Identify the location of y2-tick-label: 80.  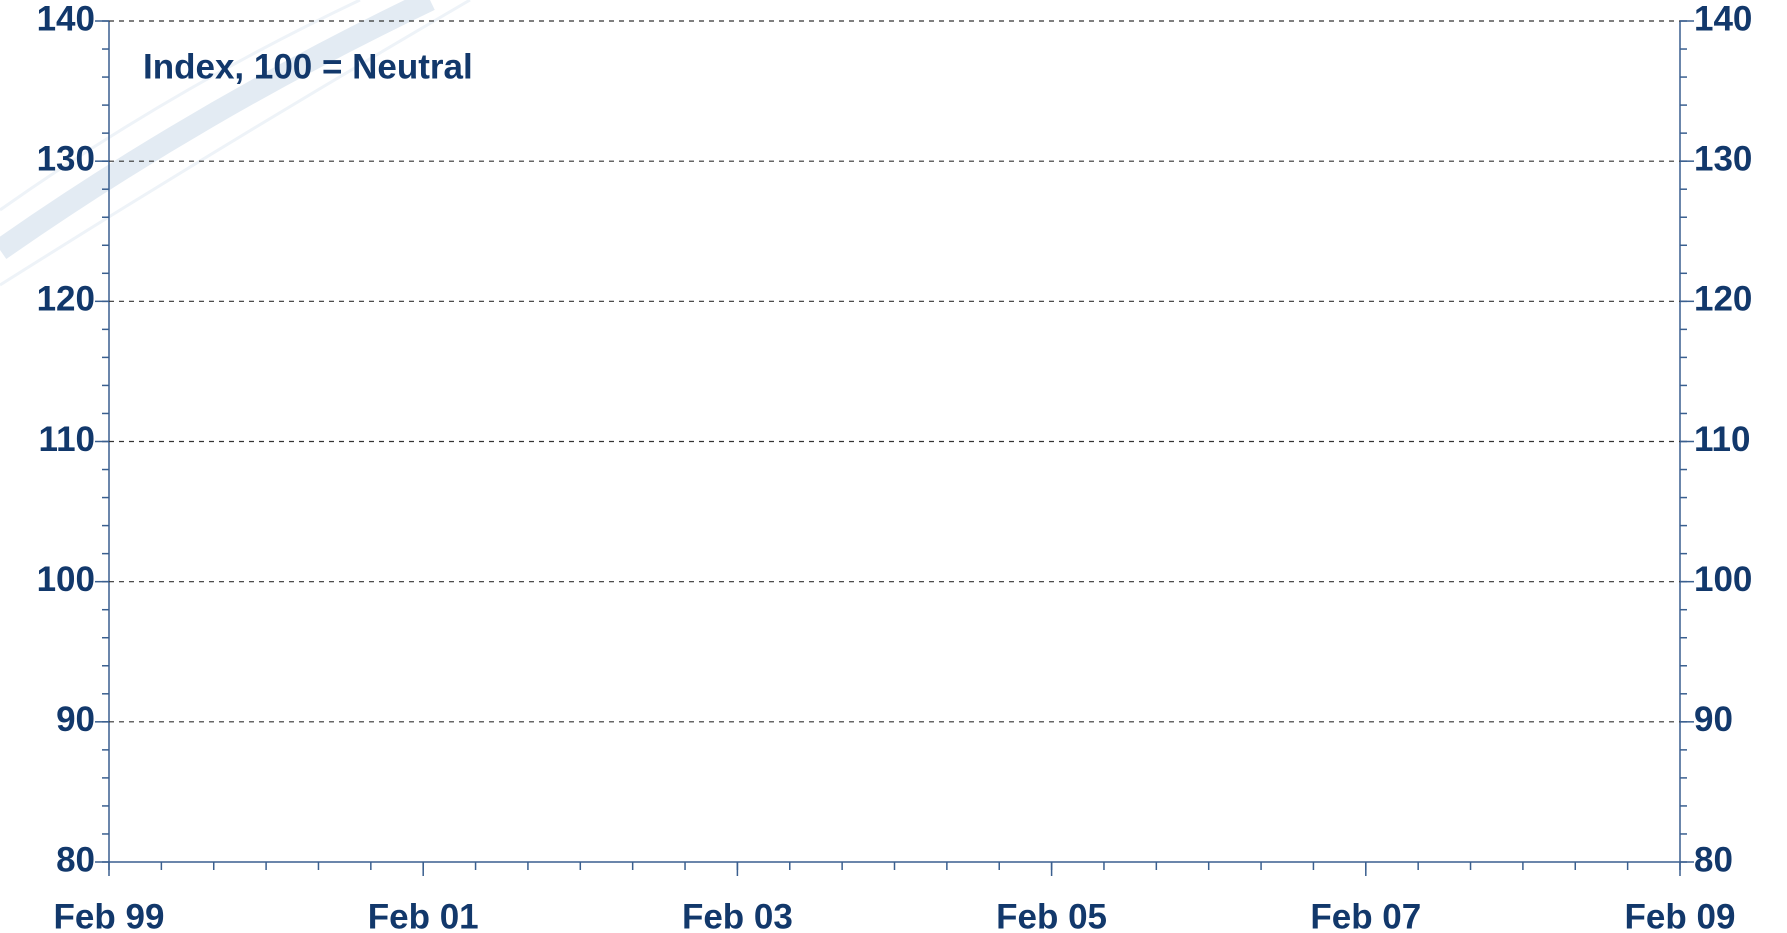
(1713, 859).